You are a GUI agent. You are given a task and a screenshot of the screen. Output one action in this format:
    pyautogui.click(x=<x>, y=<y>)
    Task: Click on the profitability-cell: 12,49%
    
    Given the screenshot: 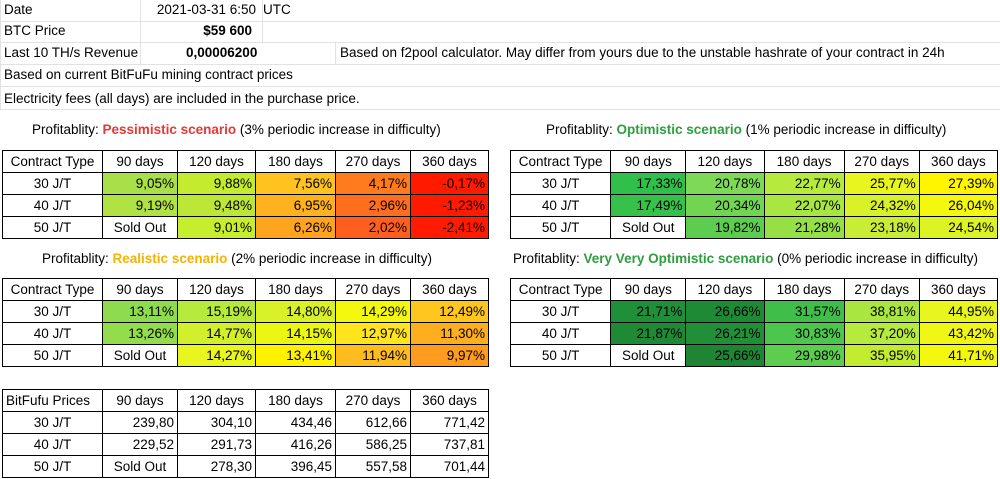 What is the action you would take?
    pyautogui.click(x=449, y=311)
    